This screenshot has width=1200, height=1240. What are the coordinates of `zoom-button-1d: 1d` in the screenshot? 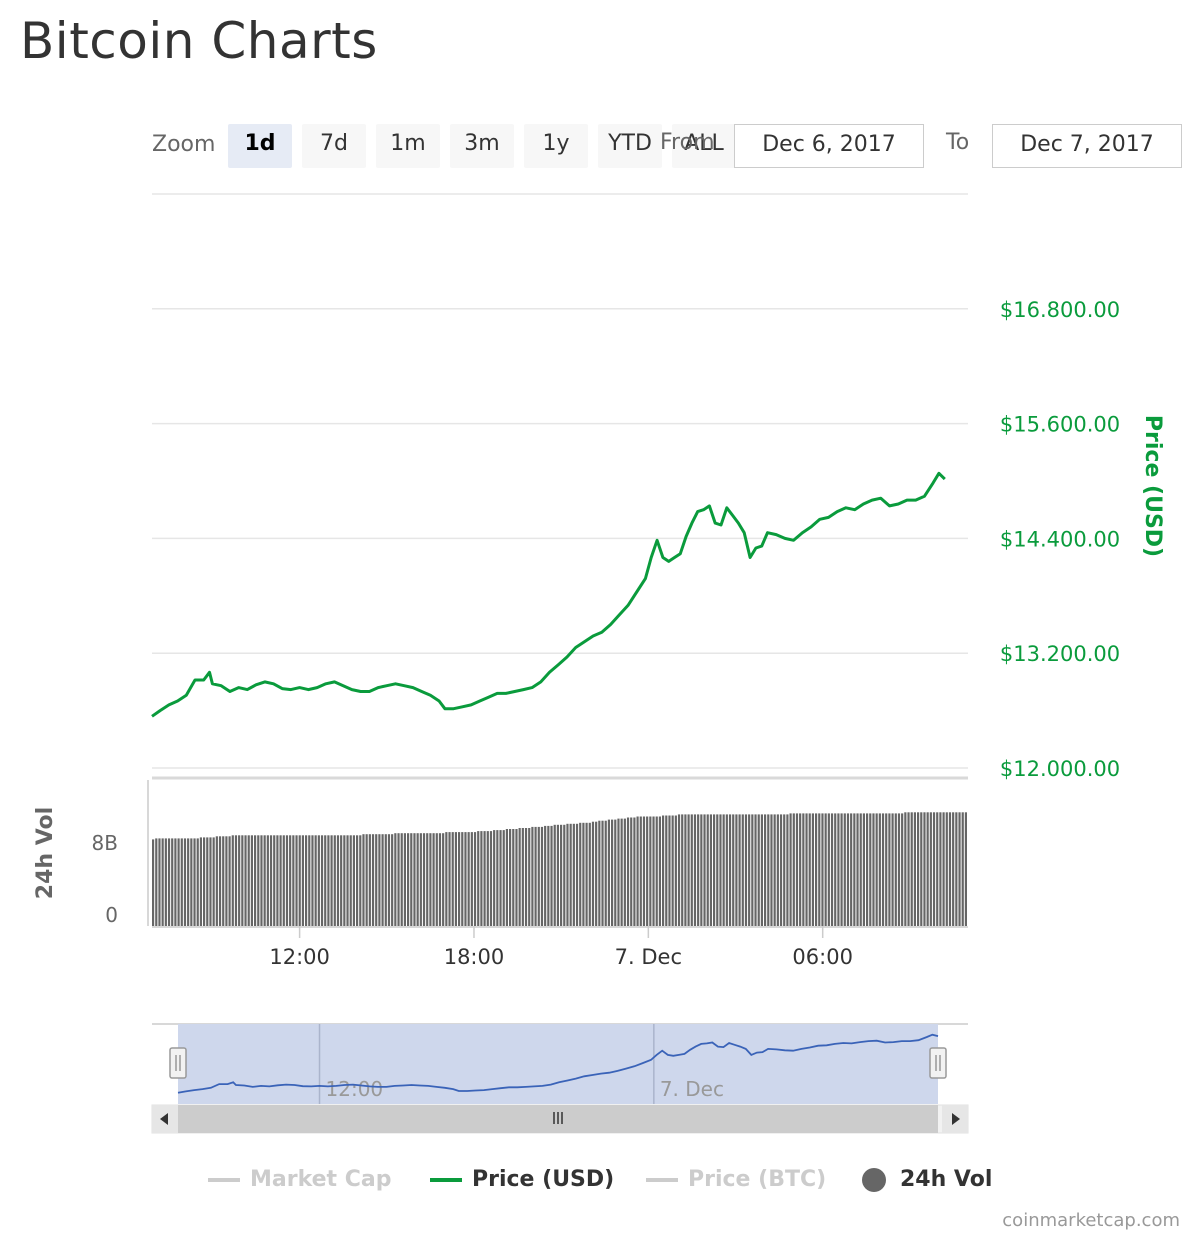 It's located at (260, 146).